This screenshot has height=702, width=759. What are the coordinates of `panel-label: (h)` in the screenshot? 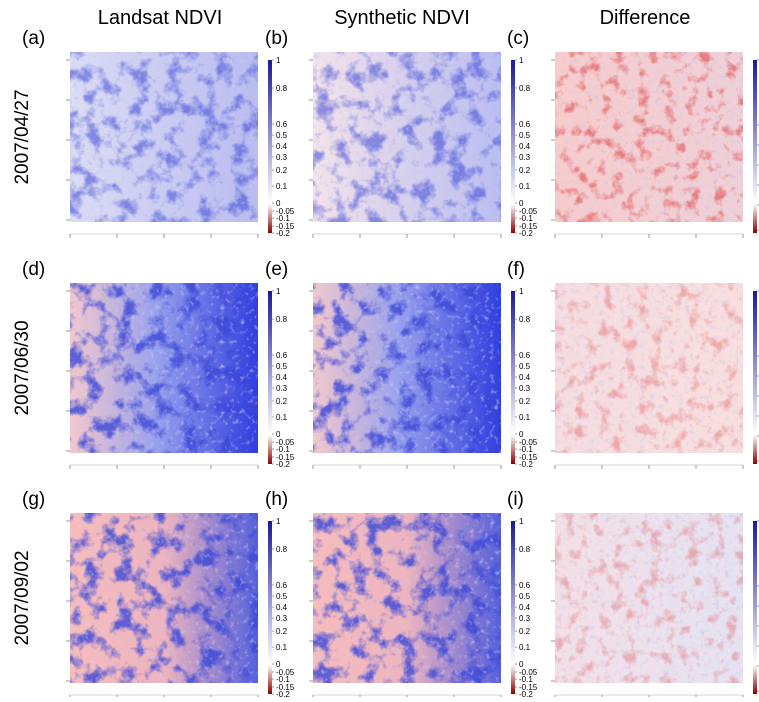 It's located at (276, 499).